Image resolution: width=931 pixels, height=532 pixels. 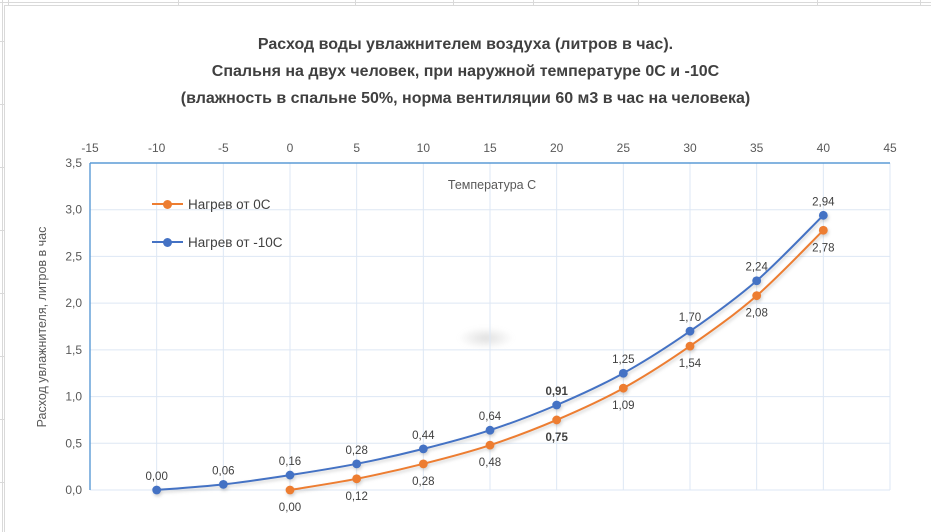 I want to click on legend-entry-heating-from-minus10c: Нагрев от -10С, so click(x=217, y=242).